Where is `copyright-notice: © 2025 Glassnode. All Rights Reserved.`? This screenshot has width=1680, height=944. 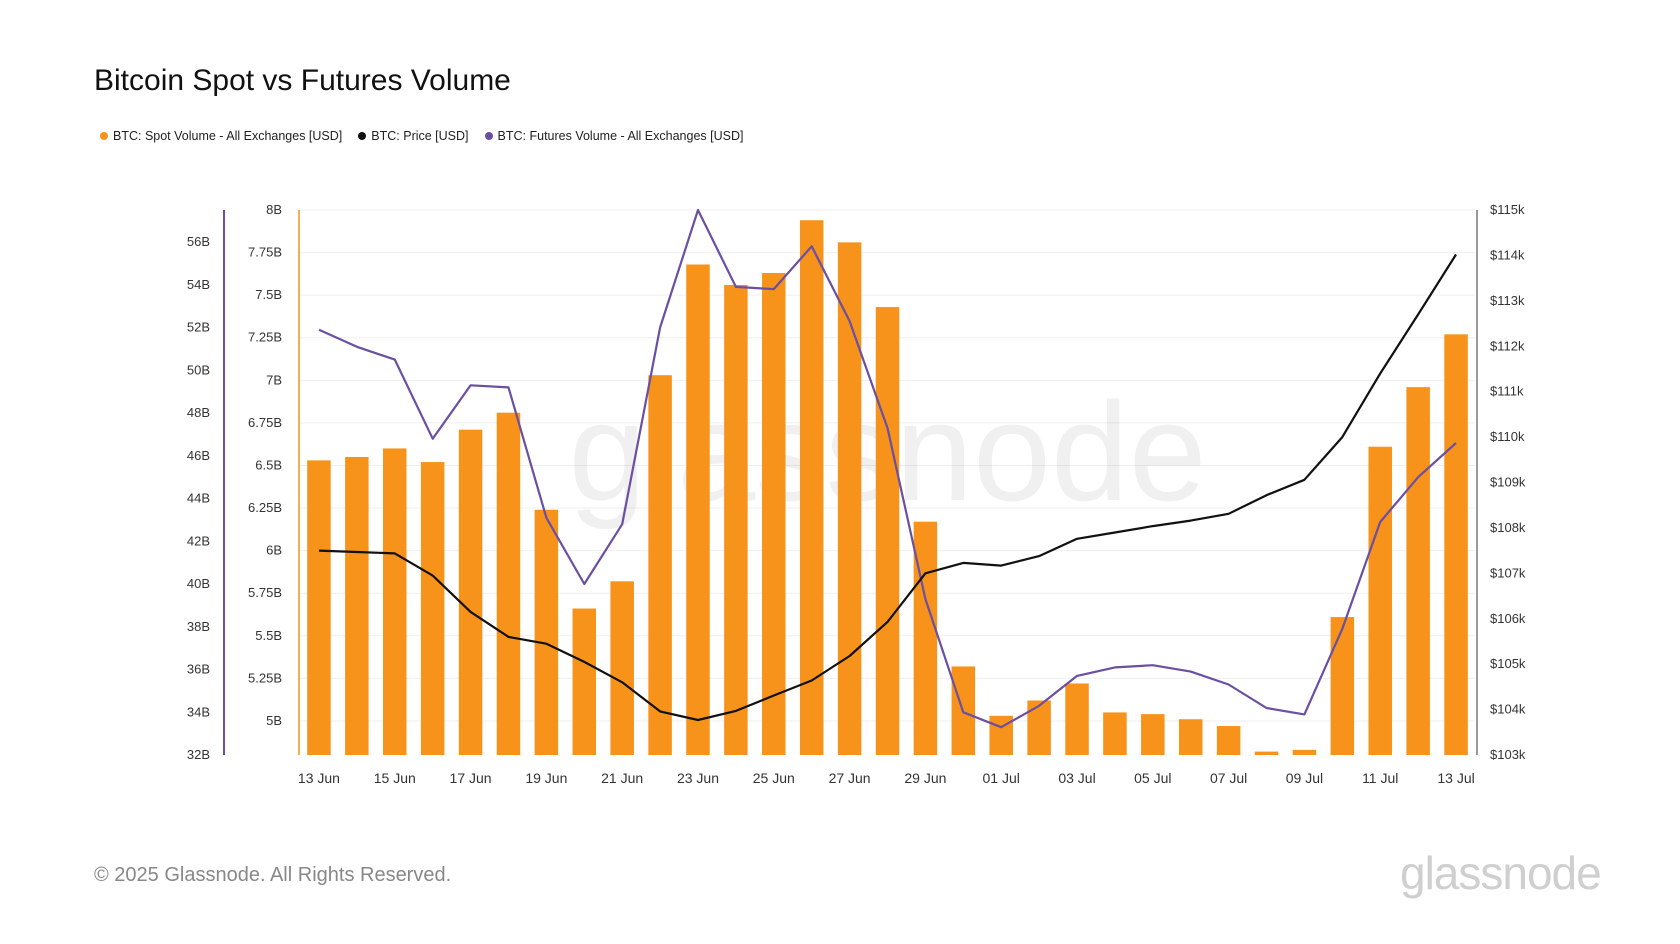
copyright-notice: © 2025 Glassnode. All Rights Reserved. is located at coordinates (273, 875).